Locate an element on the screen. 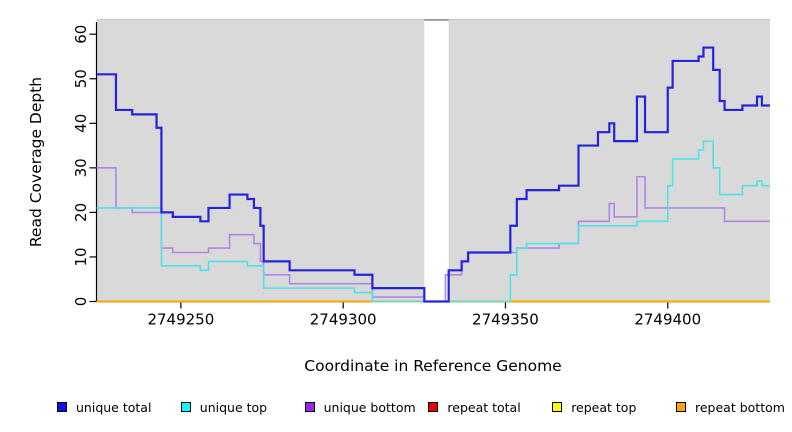 Image resolution: width=792 pixels, height=432 pixels. x-tick-label: 2749400 is located at coordinates (667, 320).